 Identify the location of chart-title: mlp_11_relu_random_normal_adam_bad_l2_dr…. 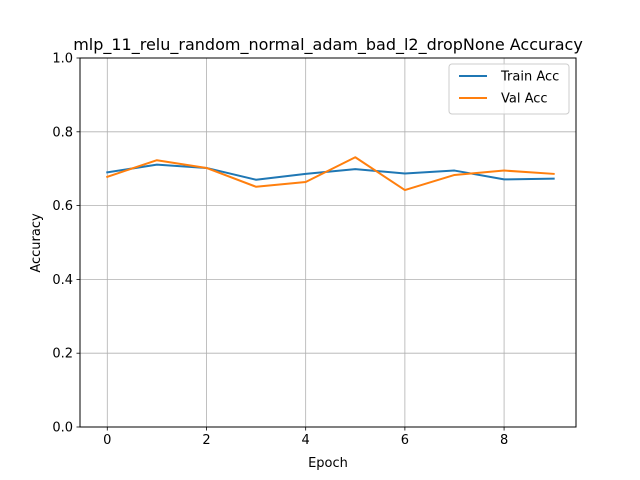
(328, 45).